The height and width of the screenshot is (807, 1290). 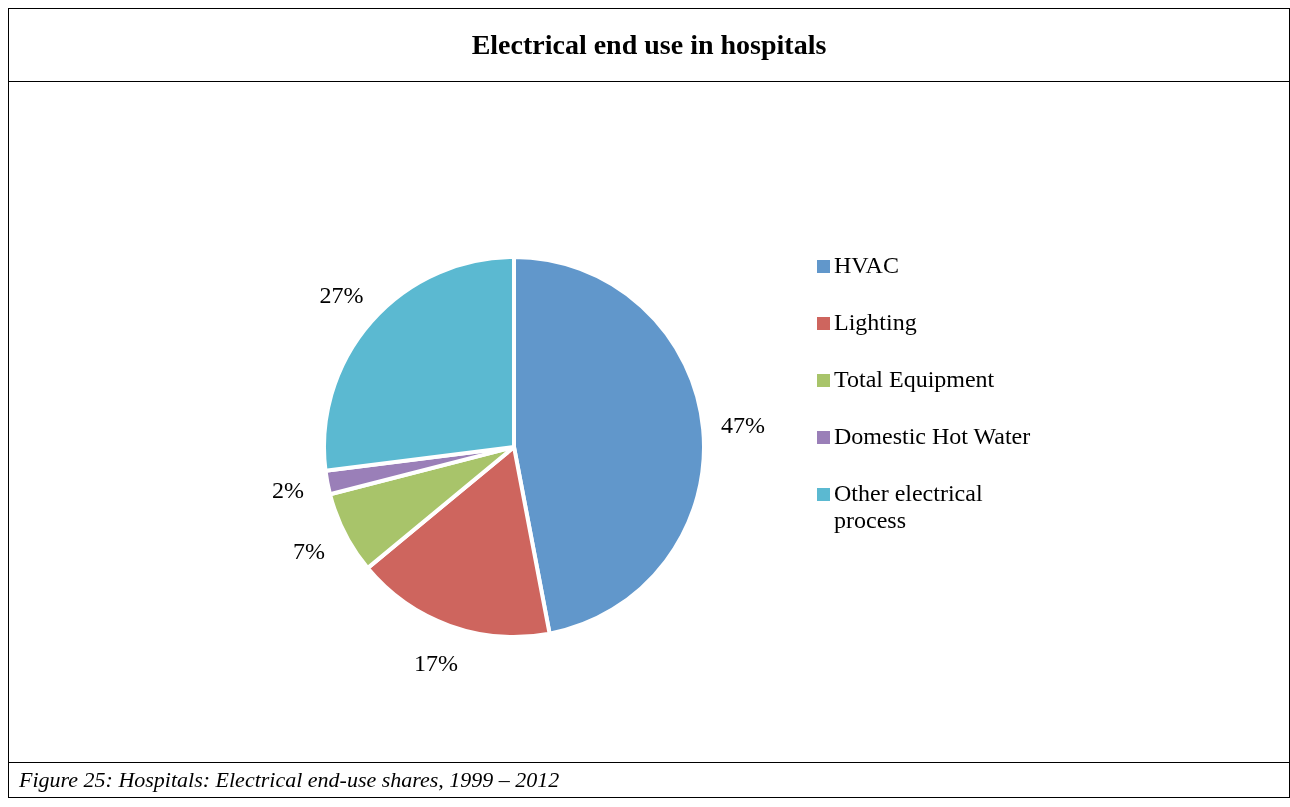 I want to click on legend-label: HVAC, so click(x=866, y=265).